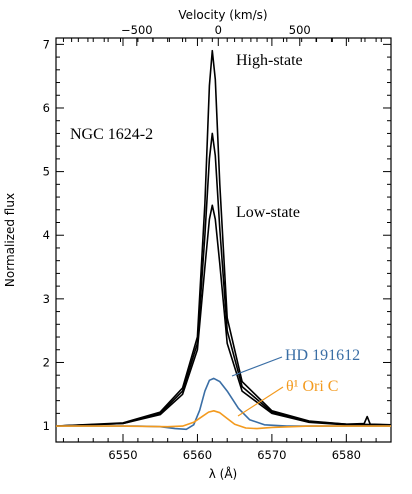  I want to click on top-tick-label: 500, so click(300, 30).